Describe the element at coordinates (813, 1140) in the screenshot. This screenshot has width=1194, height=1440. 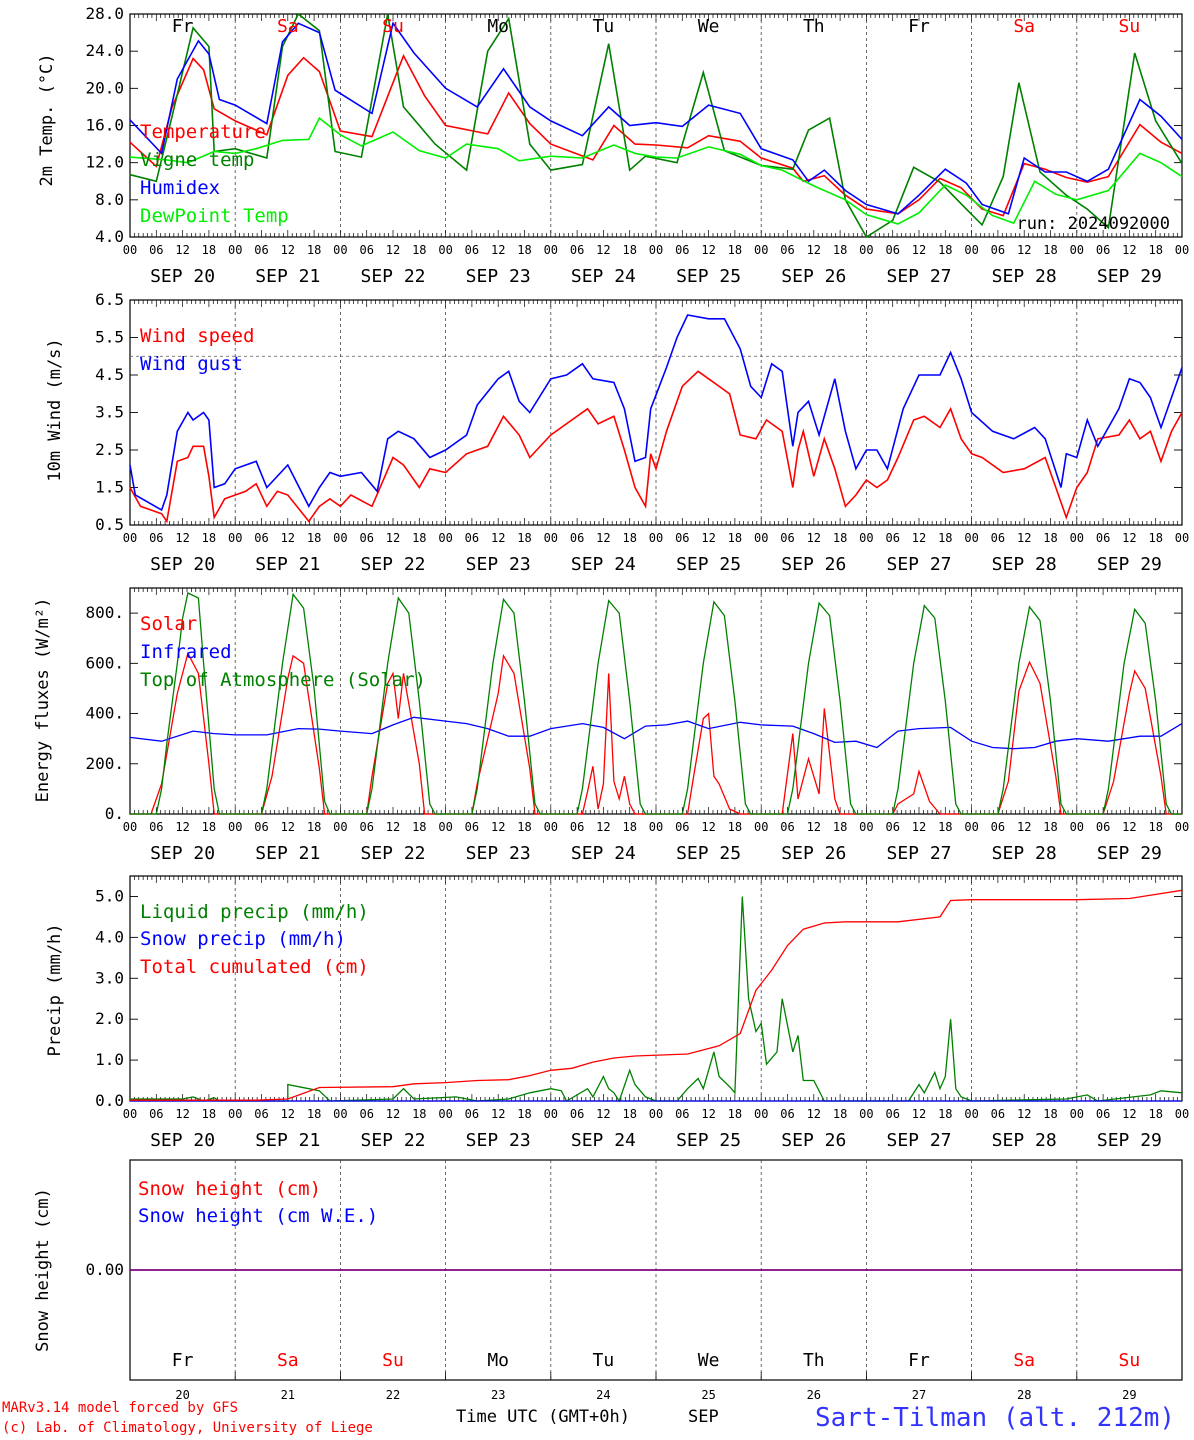
I see `date-label: SEP 26` at that location.